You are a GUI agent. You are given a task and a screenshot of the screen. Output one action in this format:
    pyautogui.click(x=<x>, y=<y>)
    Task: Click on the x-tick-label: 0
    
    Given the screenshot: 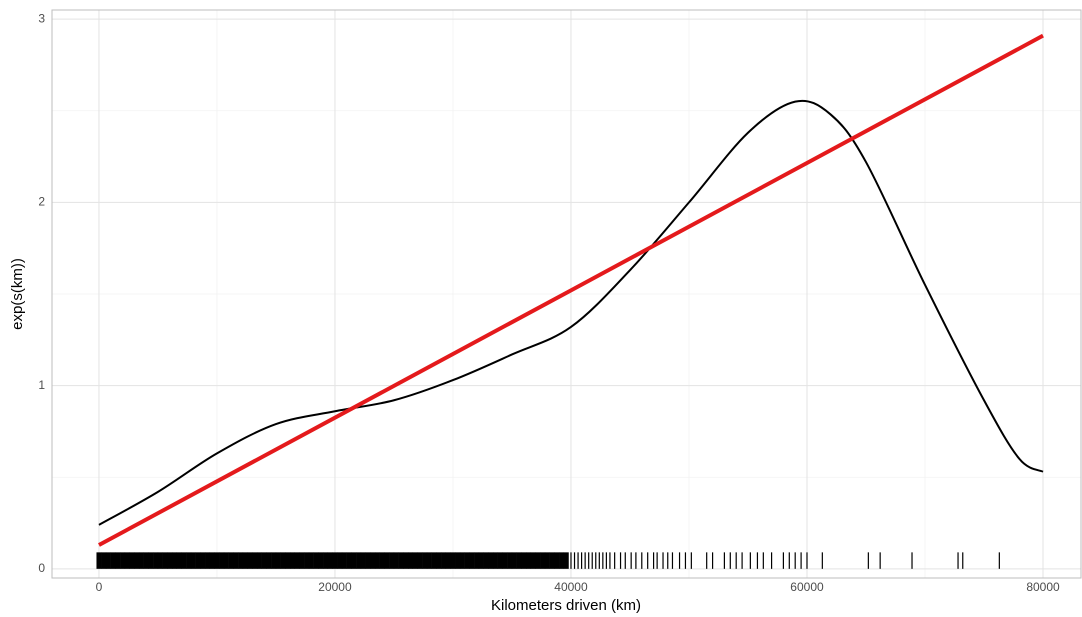 What is the action you would take?
    pyautogui.click(x=99, y=587)
    